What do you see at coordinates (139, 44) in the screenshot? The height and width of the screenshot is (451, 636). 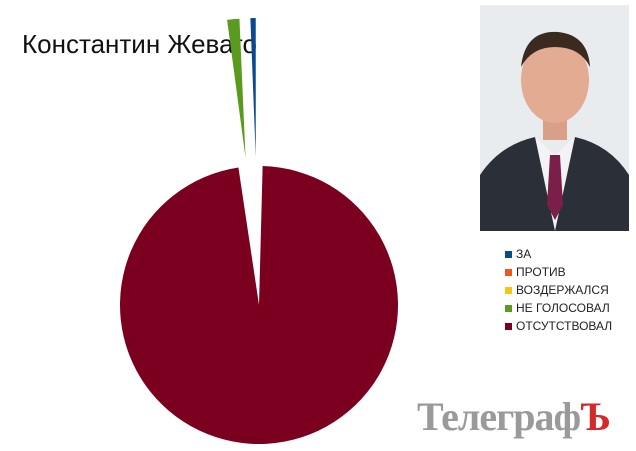 I see `chart-title: Константин Жеваго` at bounding box center [139, 44].